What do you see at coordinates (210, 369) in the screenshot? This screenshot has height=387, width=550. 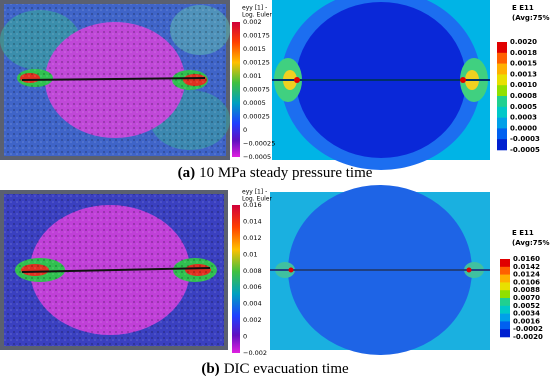 I see `caption-label: (b)` at bounding box center [210, 369].